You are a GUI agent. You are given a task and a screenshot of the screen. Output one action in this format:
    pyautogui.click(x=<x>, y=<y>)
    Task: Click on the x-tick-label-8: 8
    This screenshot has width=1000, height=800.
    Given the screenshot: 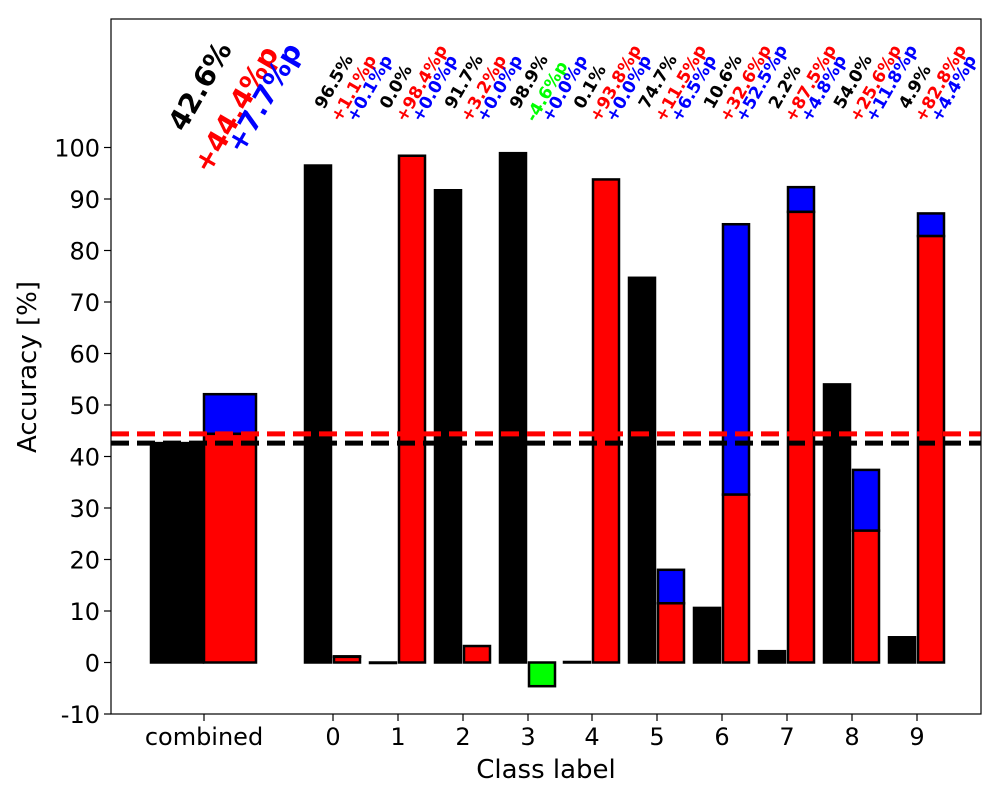 What is the action you would take?
    pyautogui.click(x=851, y=737)
    